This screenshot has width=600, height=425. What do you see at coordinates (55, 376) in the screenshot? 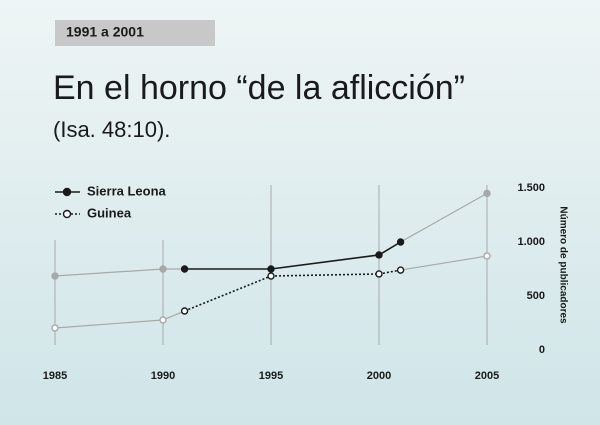
I see `x-tick-label: 1985` at bounding box center [55, 376].